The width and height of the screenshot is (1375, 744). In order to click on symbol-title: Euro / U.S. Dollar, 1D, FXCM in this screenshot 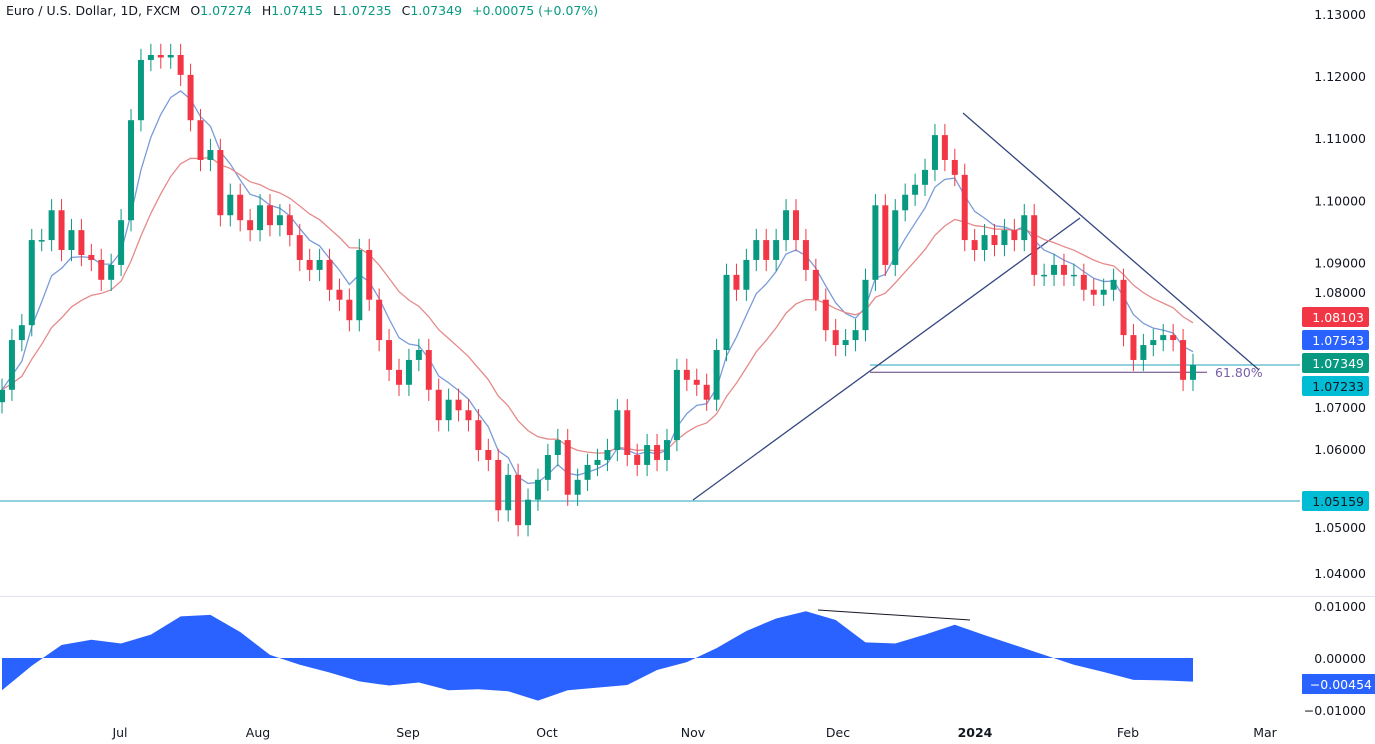, I will do `click(93, 10)`.